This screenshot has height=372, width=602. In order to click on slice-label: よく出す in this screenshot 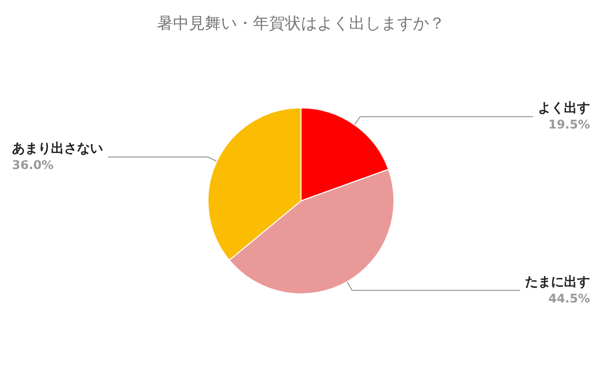, I will do `click(564, 108)`.